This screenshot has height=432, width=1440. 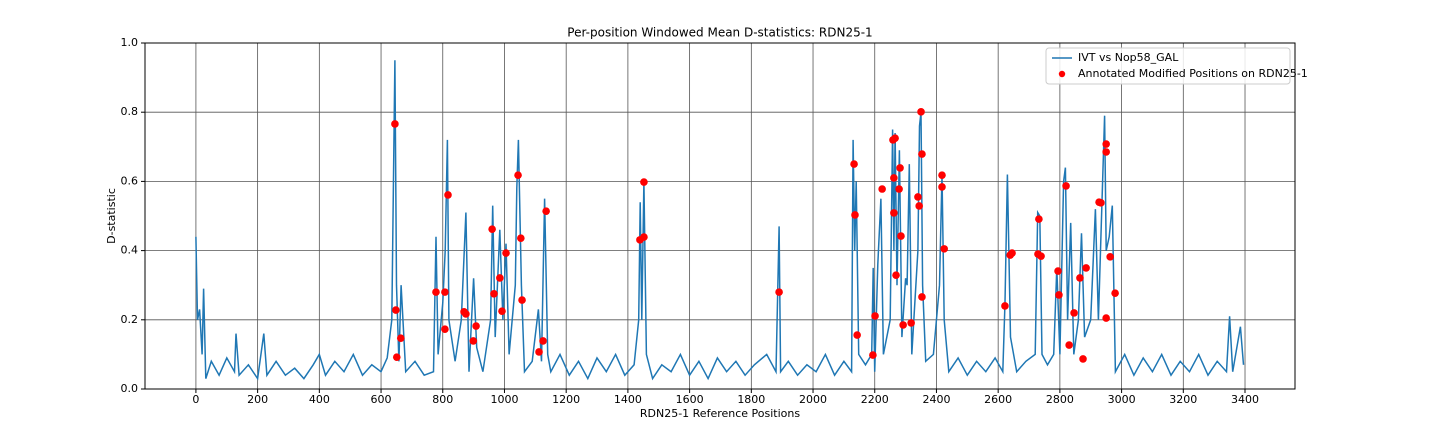 What do you see at coordinates (381, 399) in the screenshot?
I see `x-tick-label: 600` at bounding box center [381, 399].